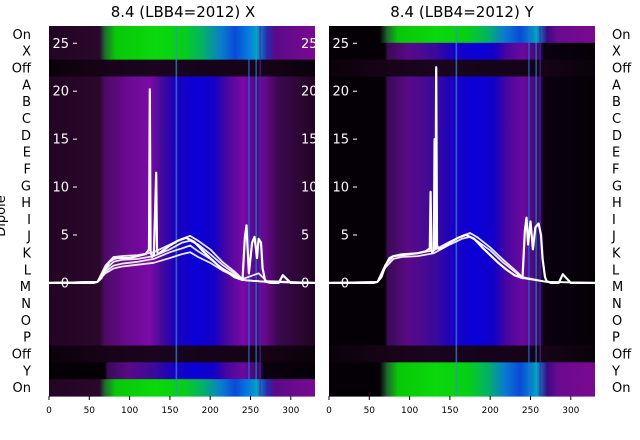 The width and height of the screenshot is (640, 440). What do you see at coordinates (617, 203) in the screenshot?
I see `row-label-right: H` at bounding box center [617, 203].